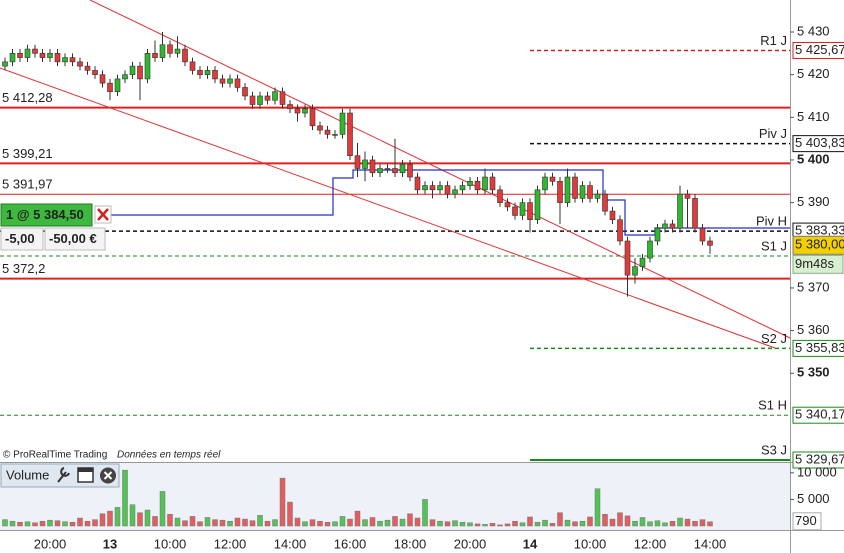 The height and width of the screenshot is (553, 844). I want to click on level-value-label: 5 329,67, so click(819, 458).